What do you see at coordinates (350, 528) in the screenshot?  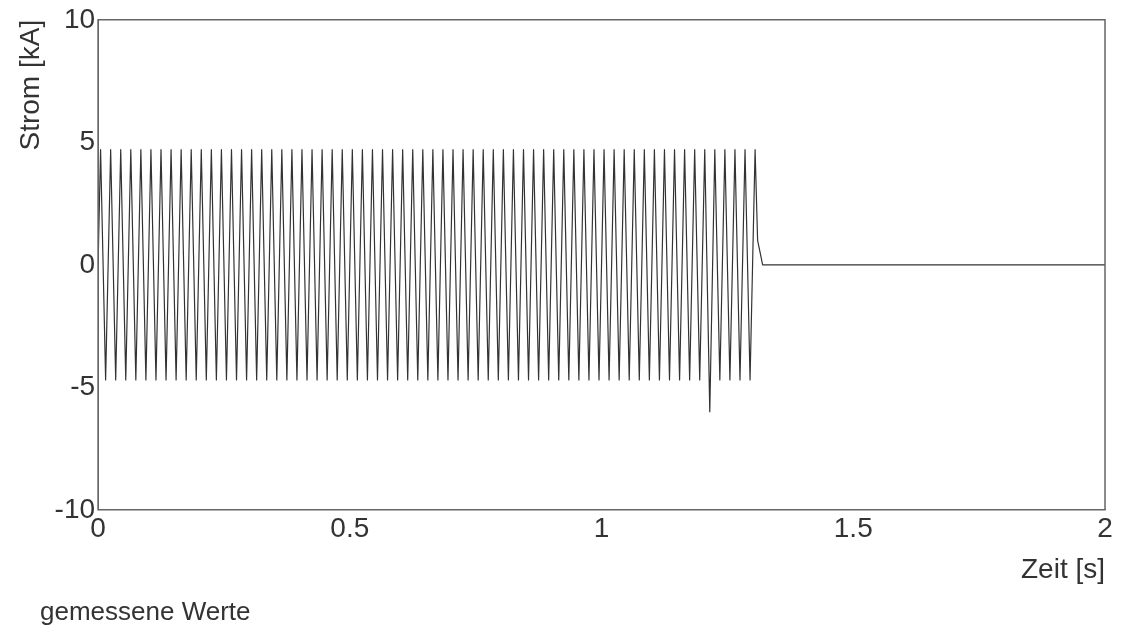 I see `x-tick-label: 0.5` at bounding box center [350, 528].